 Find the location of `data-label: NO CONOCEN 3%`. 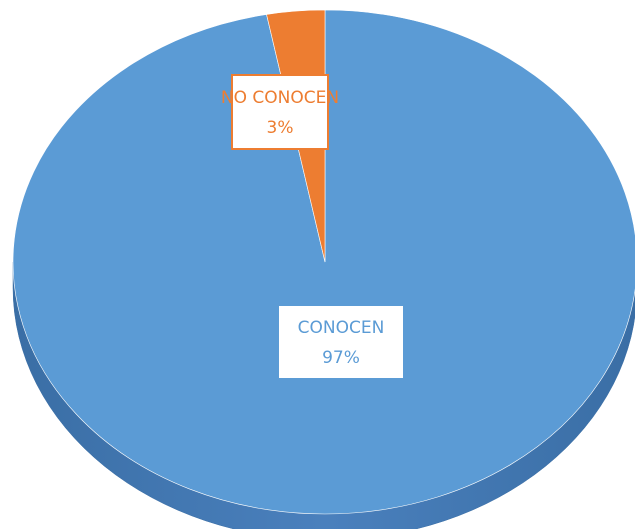

data-label: NO CONOCEN 3% is located at coordinates (280, 112).